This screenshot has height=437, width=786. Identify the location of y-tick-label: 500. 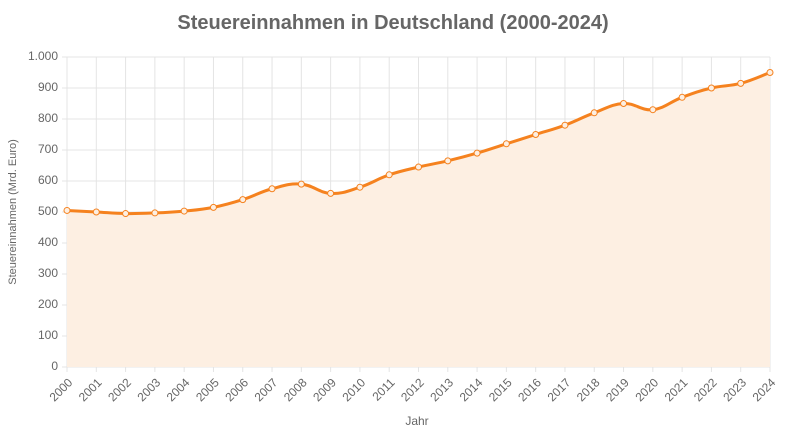
(48, 211).